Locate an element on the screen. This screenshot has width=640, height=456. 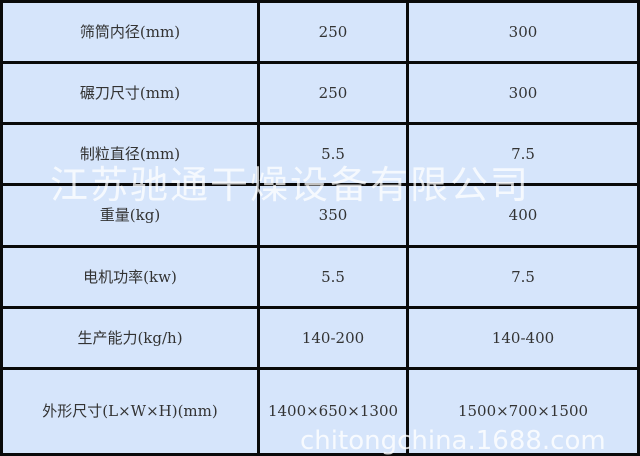
spec-value: 1400×650×1300 is located at coordinates (333, 411).